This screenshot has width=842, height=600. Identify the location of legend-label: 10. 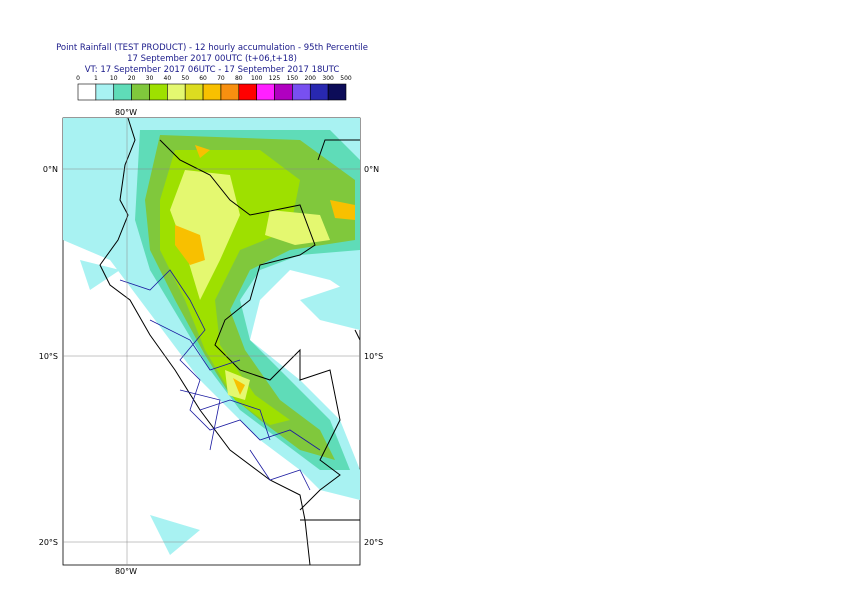
(114, 78).